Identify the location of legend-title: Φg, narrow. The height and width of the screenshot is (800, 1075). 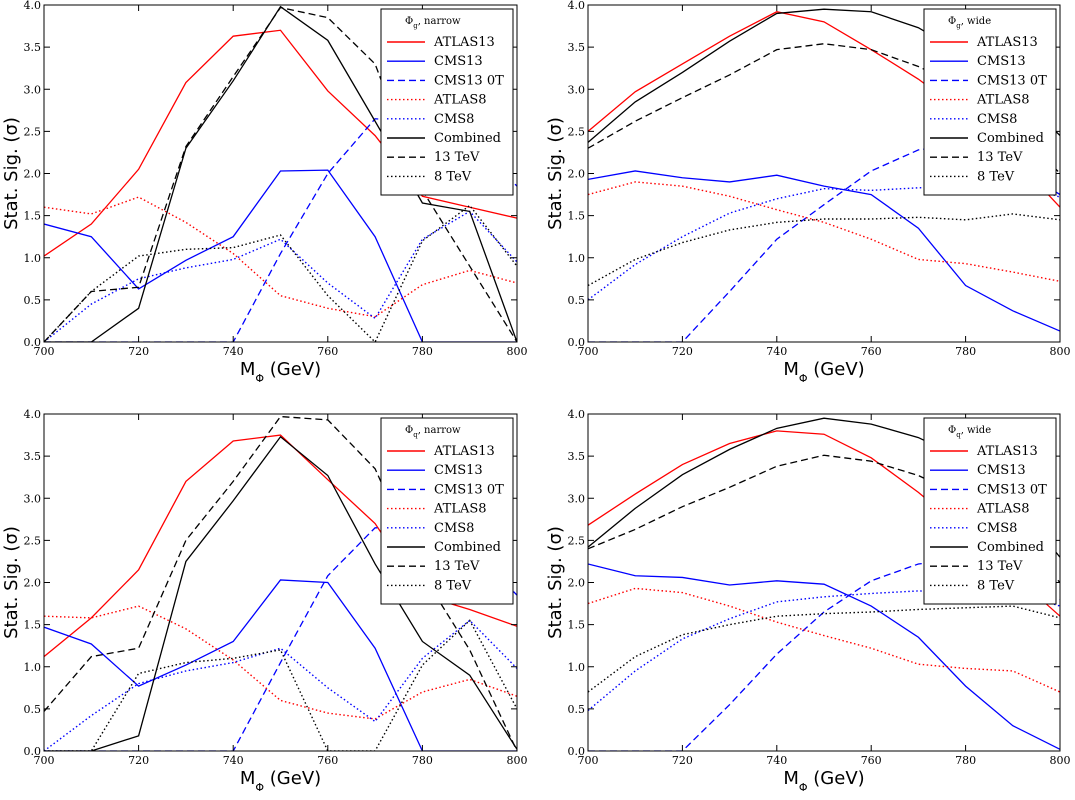
(433, 23).